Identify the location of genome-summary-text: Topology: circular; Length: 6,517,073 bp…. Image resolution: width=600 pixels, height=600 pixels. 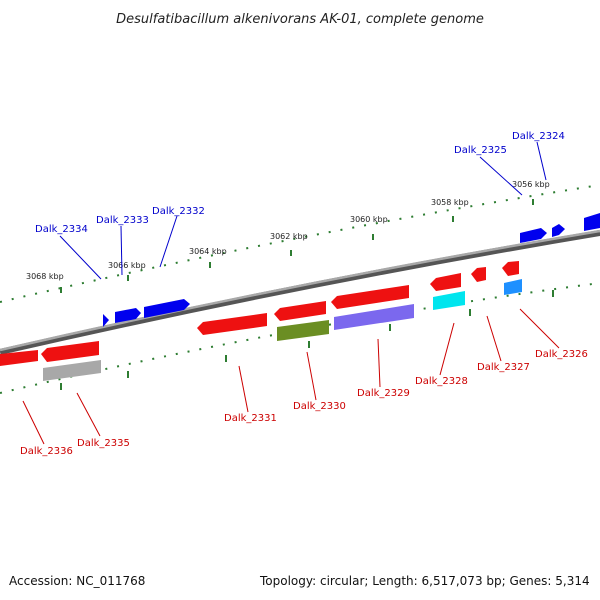
(425, 581).